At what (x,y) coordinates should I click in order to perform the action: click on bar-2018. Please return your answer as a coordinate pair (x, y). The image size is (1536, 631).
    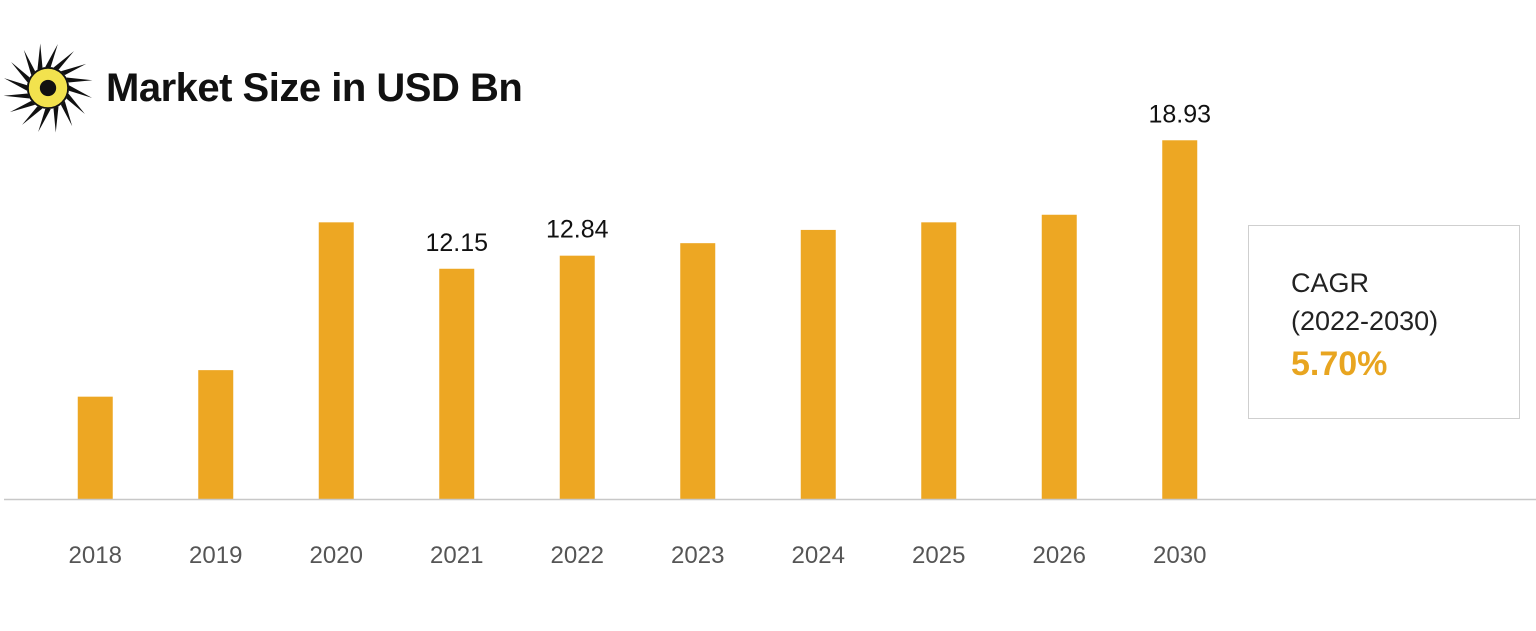
    Looking at the image, I should click on (95, 447).